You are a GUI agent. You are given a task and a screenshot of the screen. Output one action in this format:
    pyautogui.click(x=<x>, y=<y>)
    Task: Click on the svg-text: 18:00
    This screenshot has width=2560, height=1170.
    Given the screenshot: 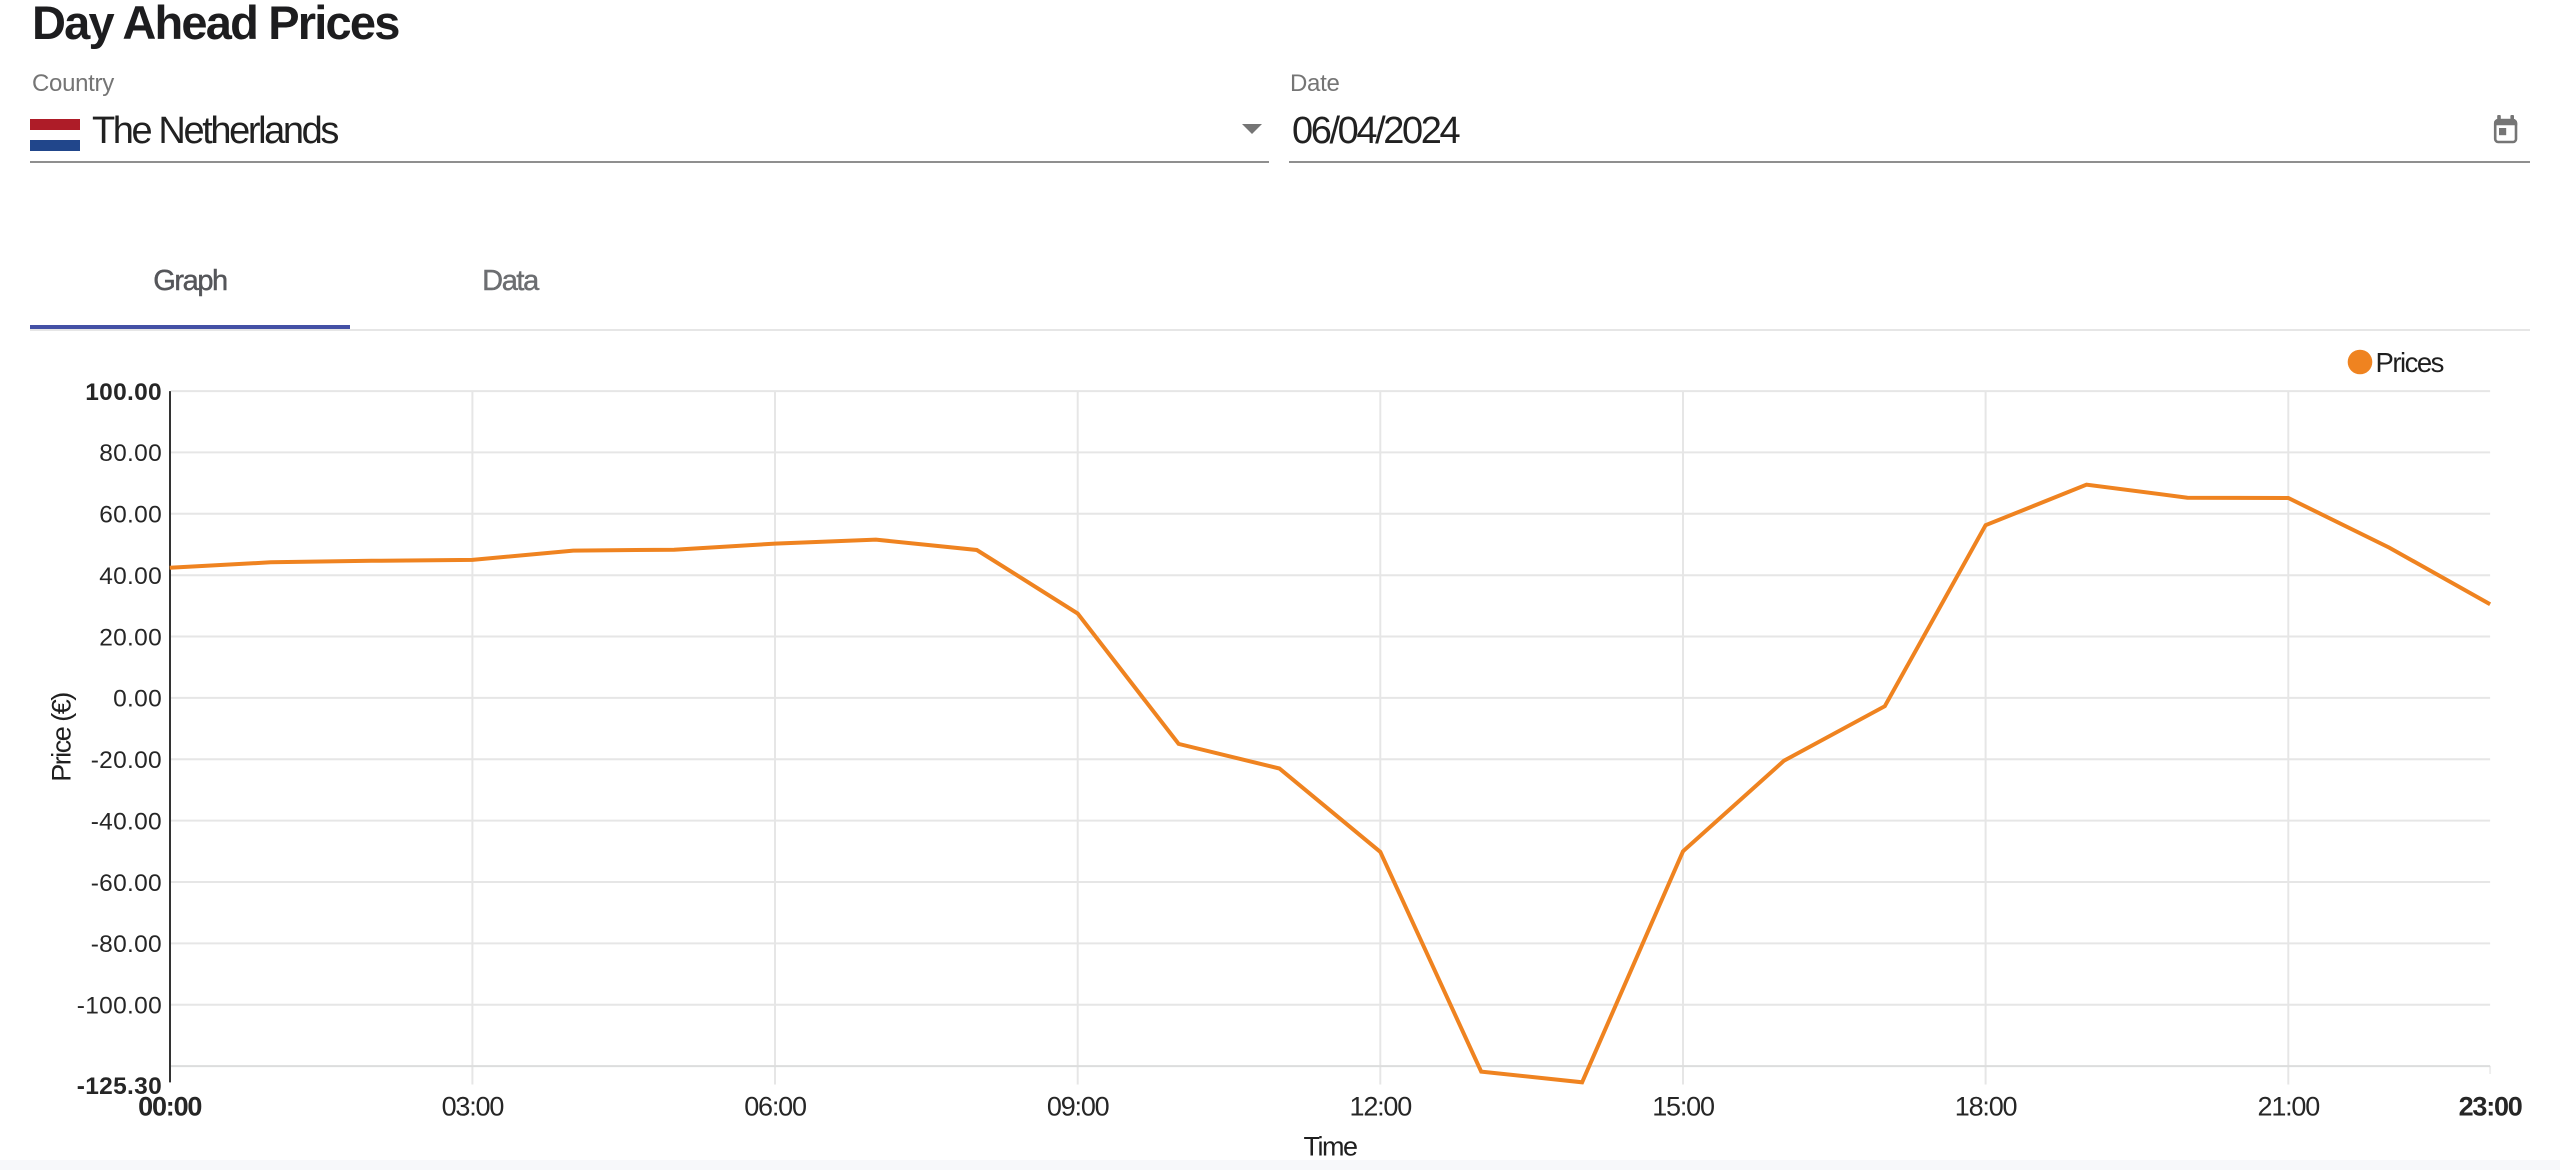 What is the action you would take?
    pyautogui.click(x=1986, y=1107)
    